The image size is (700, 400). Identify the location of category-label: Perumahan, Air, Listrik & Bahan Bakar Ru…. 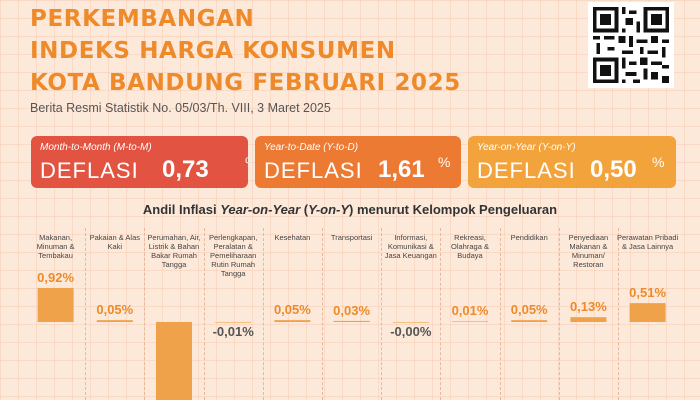
(174, 251).